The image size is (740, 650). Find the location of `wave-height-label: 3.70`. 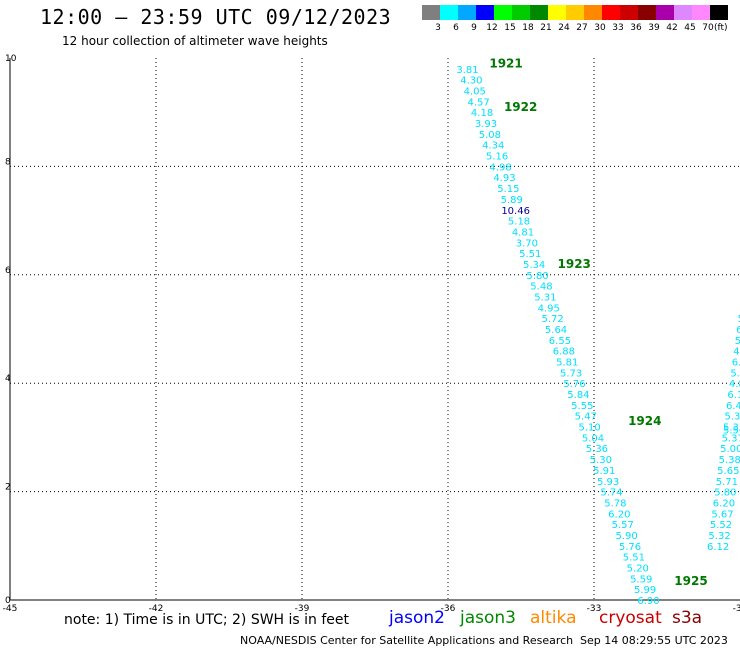

wave-height-label: 3.70 is located at coordinates (527, 243).